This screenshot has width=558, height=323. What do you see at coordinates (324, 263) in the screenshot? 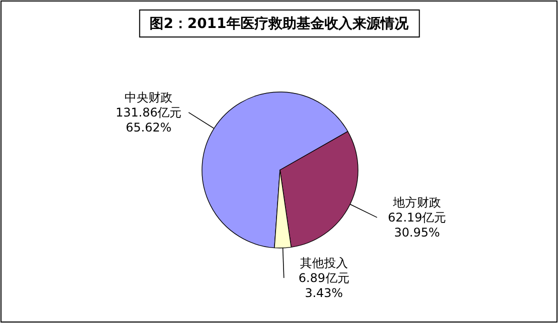
I see `slice-label: 其他投入` at bounding box center [324, 263].